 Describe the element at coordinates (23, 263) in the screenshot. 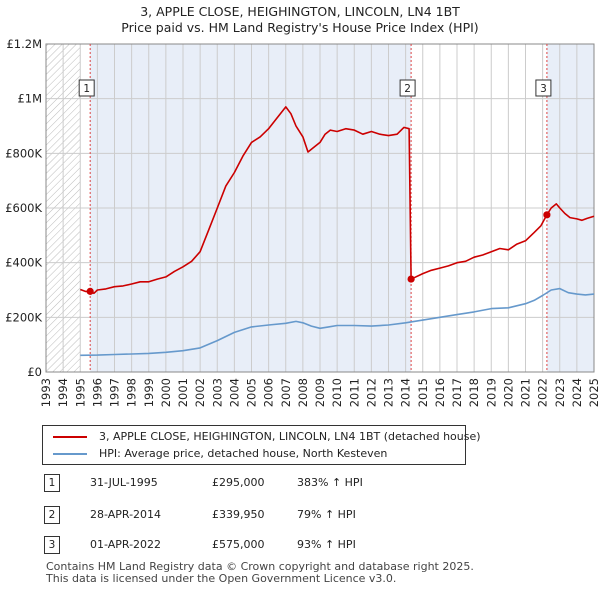

I see `y-tick-label: £400K` at that location.